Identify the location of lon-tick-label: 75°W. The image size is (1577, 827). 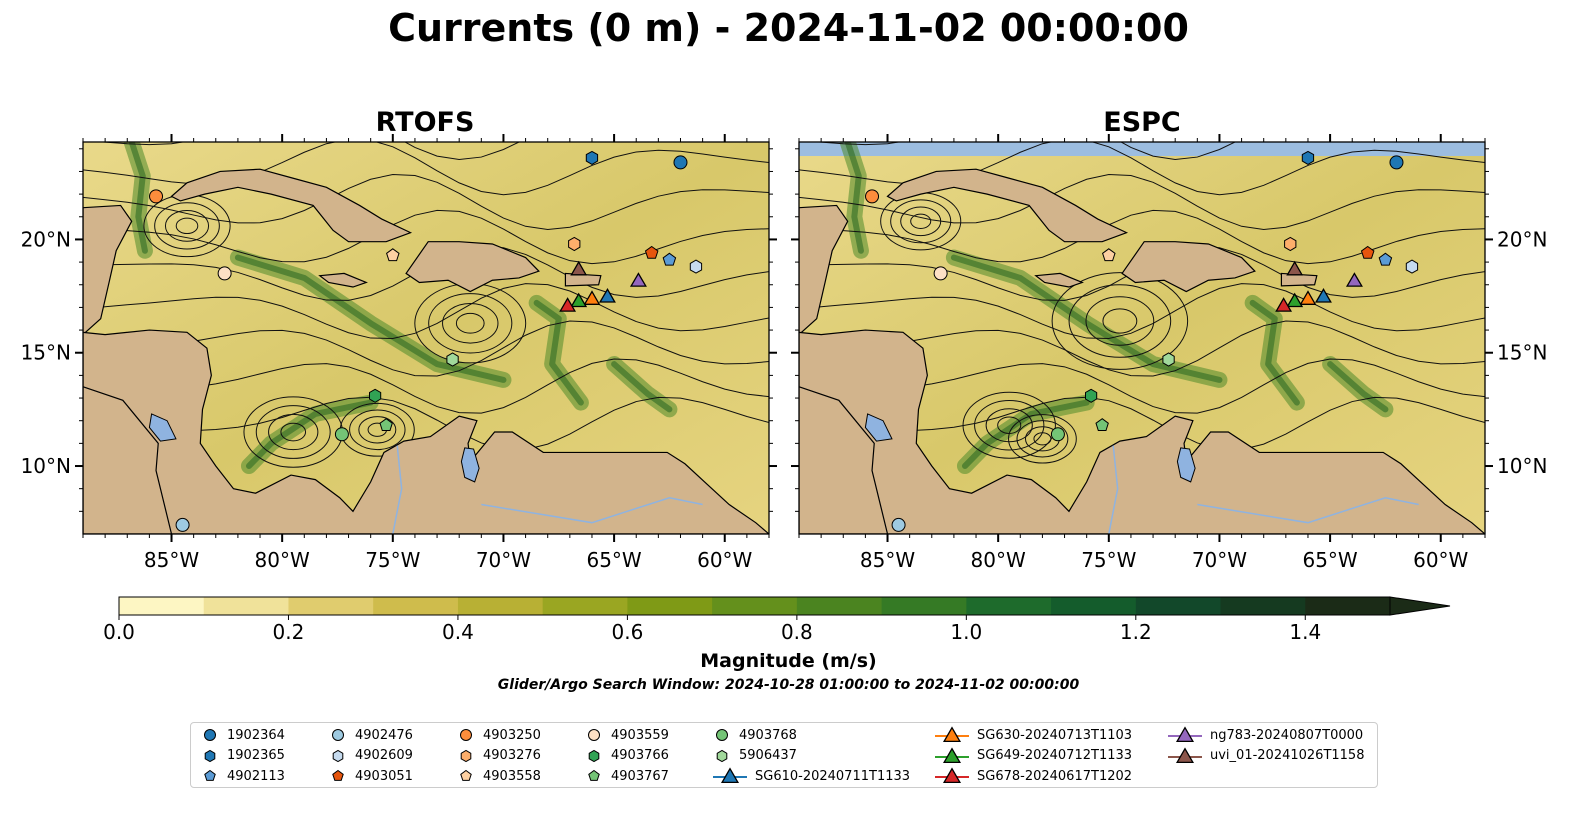
(392, 560).